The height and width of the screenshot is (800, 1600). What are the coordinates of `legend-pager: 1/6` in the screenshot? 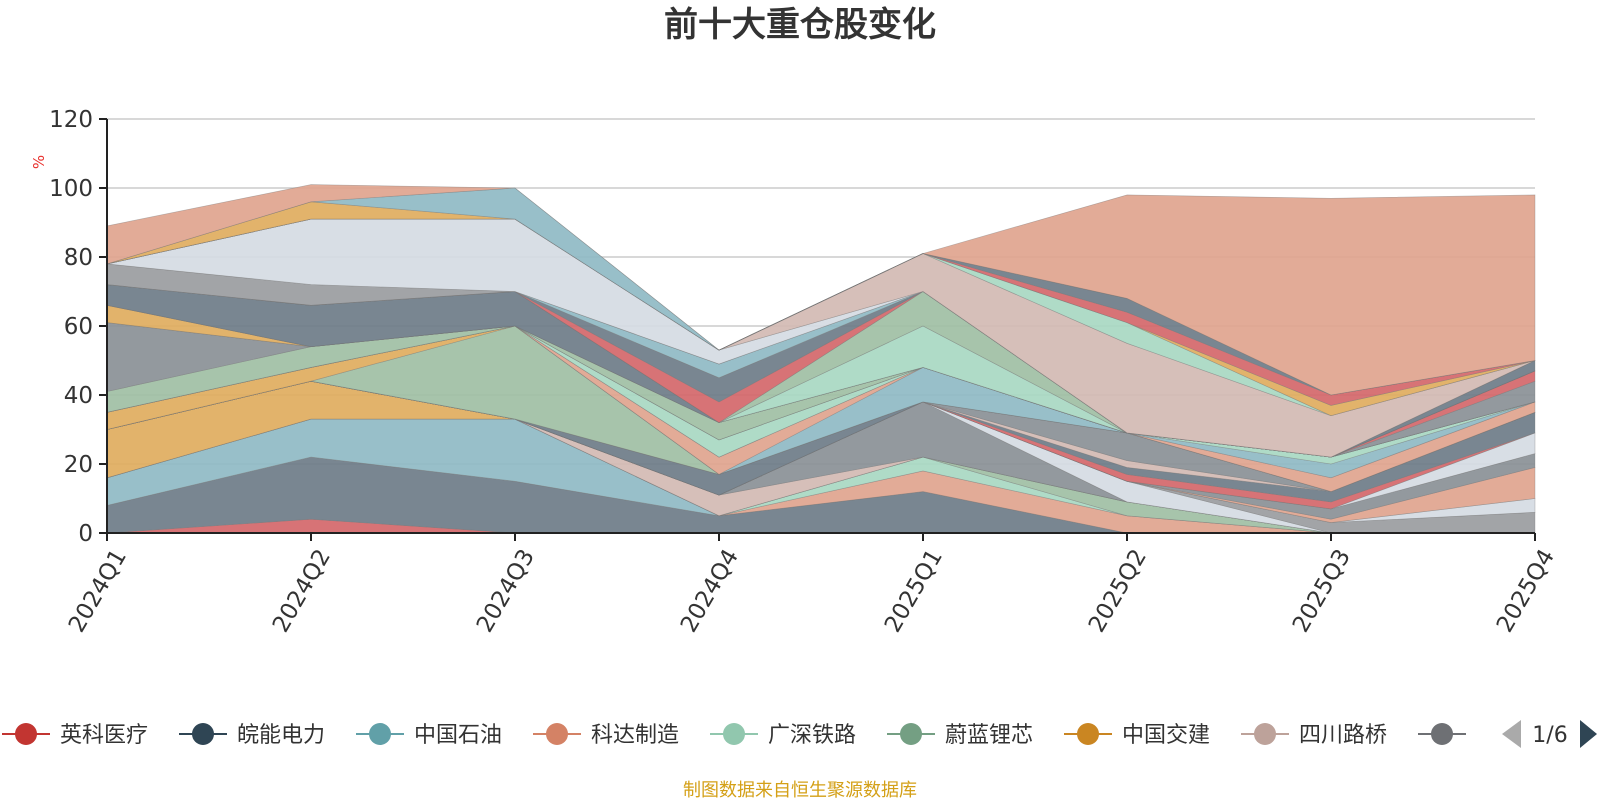 It's located at (1549, 734).